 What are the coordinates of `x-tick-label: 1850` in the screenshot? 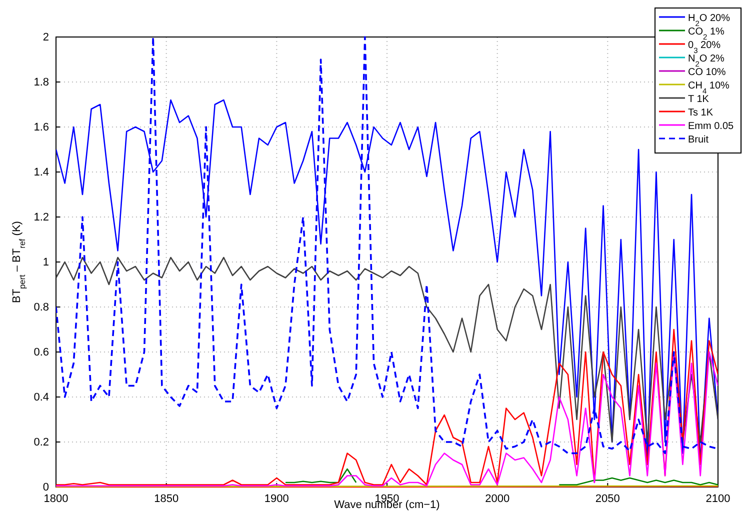 It's located at (166, 498).